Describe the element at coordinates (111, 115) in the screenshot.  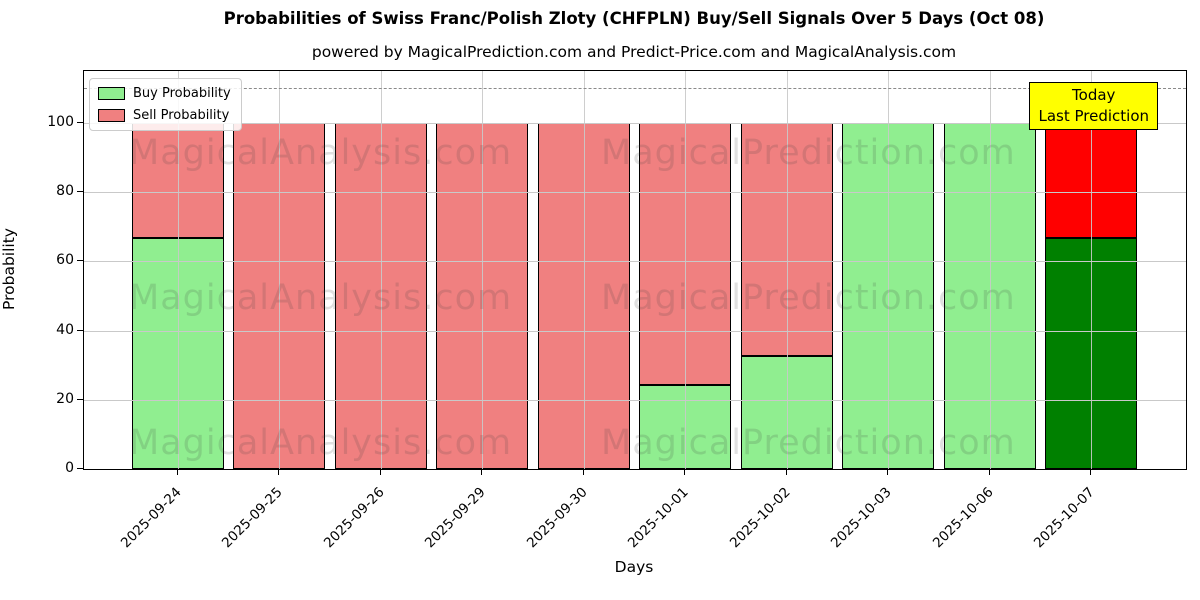
I see `sell-color-swatch` at that location.